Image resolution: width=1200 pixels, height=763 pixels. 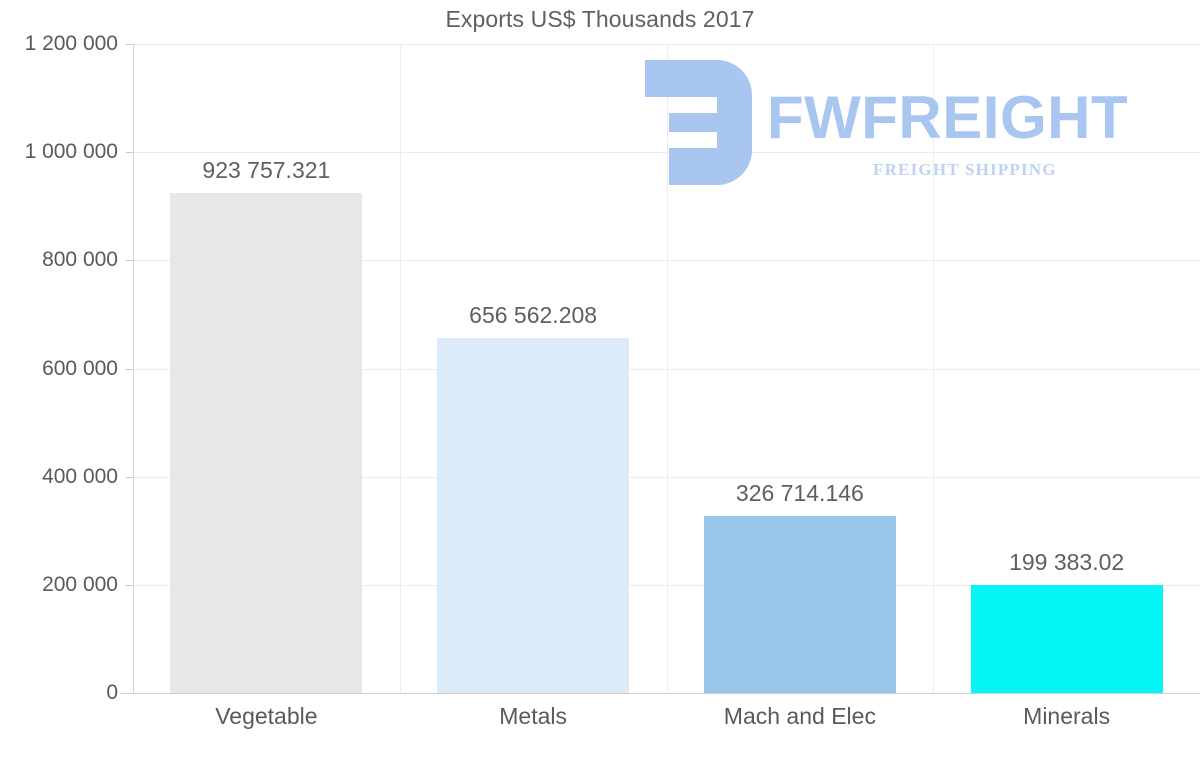 What do you see at coordinates (266, 170) in the screenshot?
I see `bar-value-label: 923 757.321` at bounding box center [266, 170].